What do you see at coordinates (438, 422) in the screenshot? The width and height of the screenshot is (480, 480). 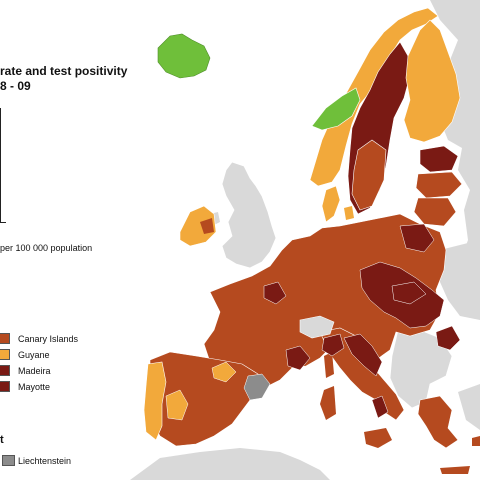 I see `greece-region` at bounding box center [438, 422].